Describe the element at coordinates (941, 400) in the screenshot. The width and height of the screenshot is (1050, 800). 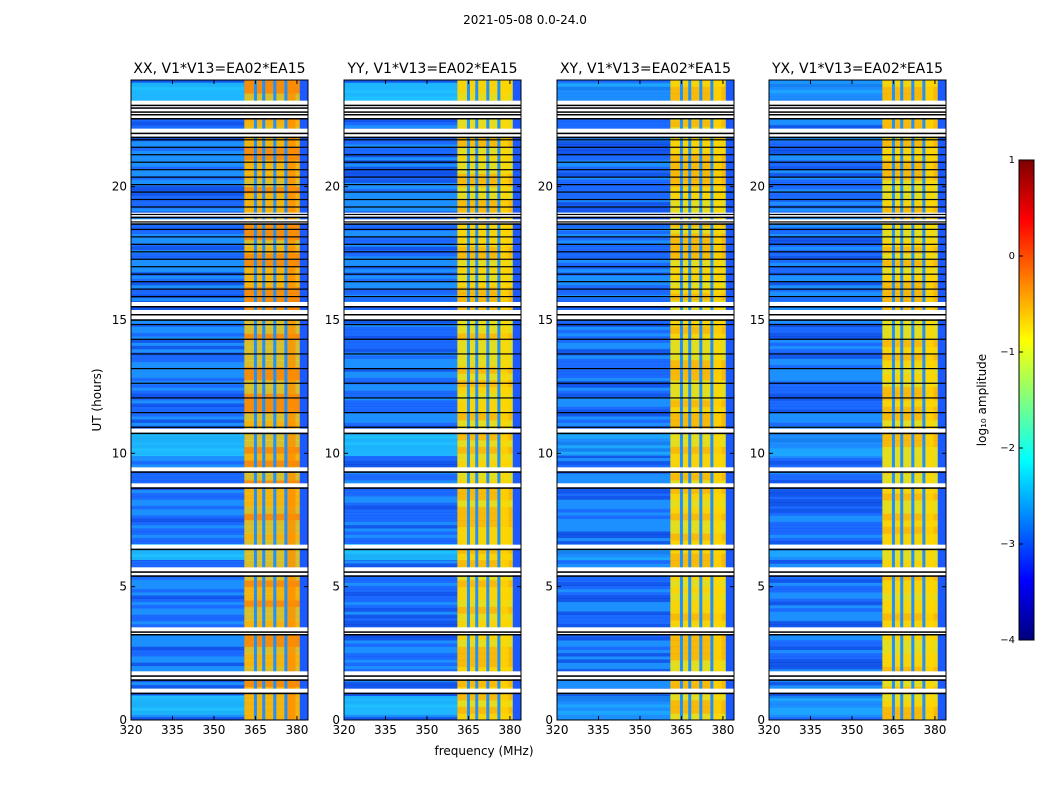
I see `edge-region` at that location.